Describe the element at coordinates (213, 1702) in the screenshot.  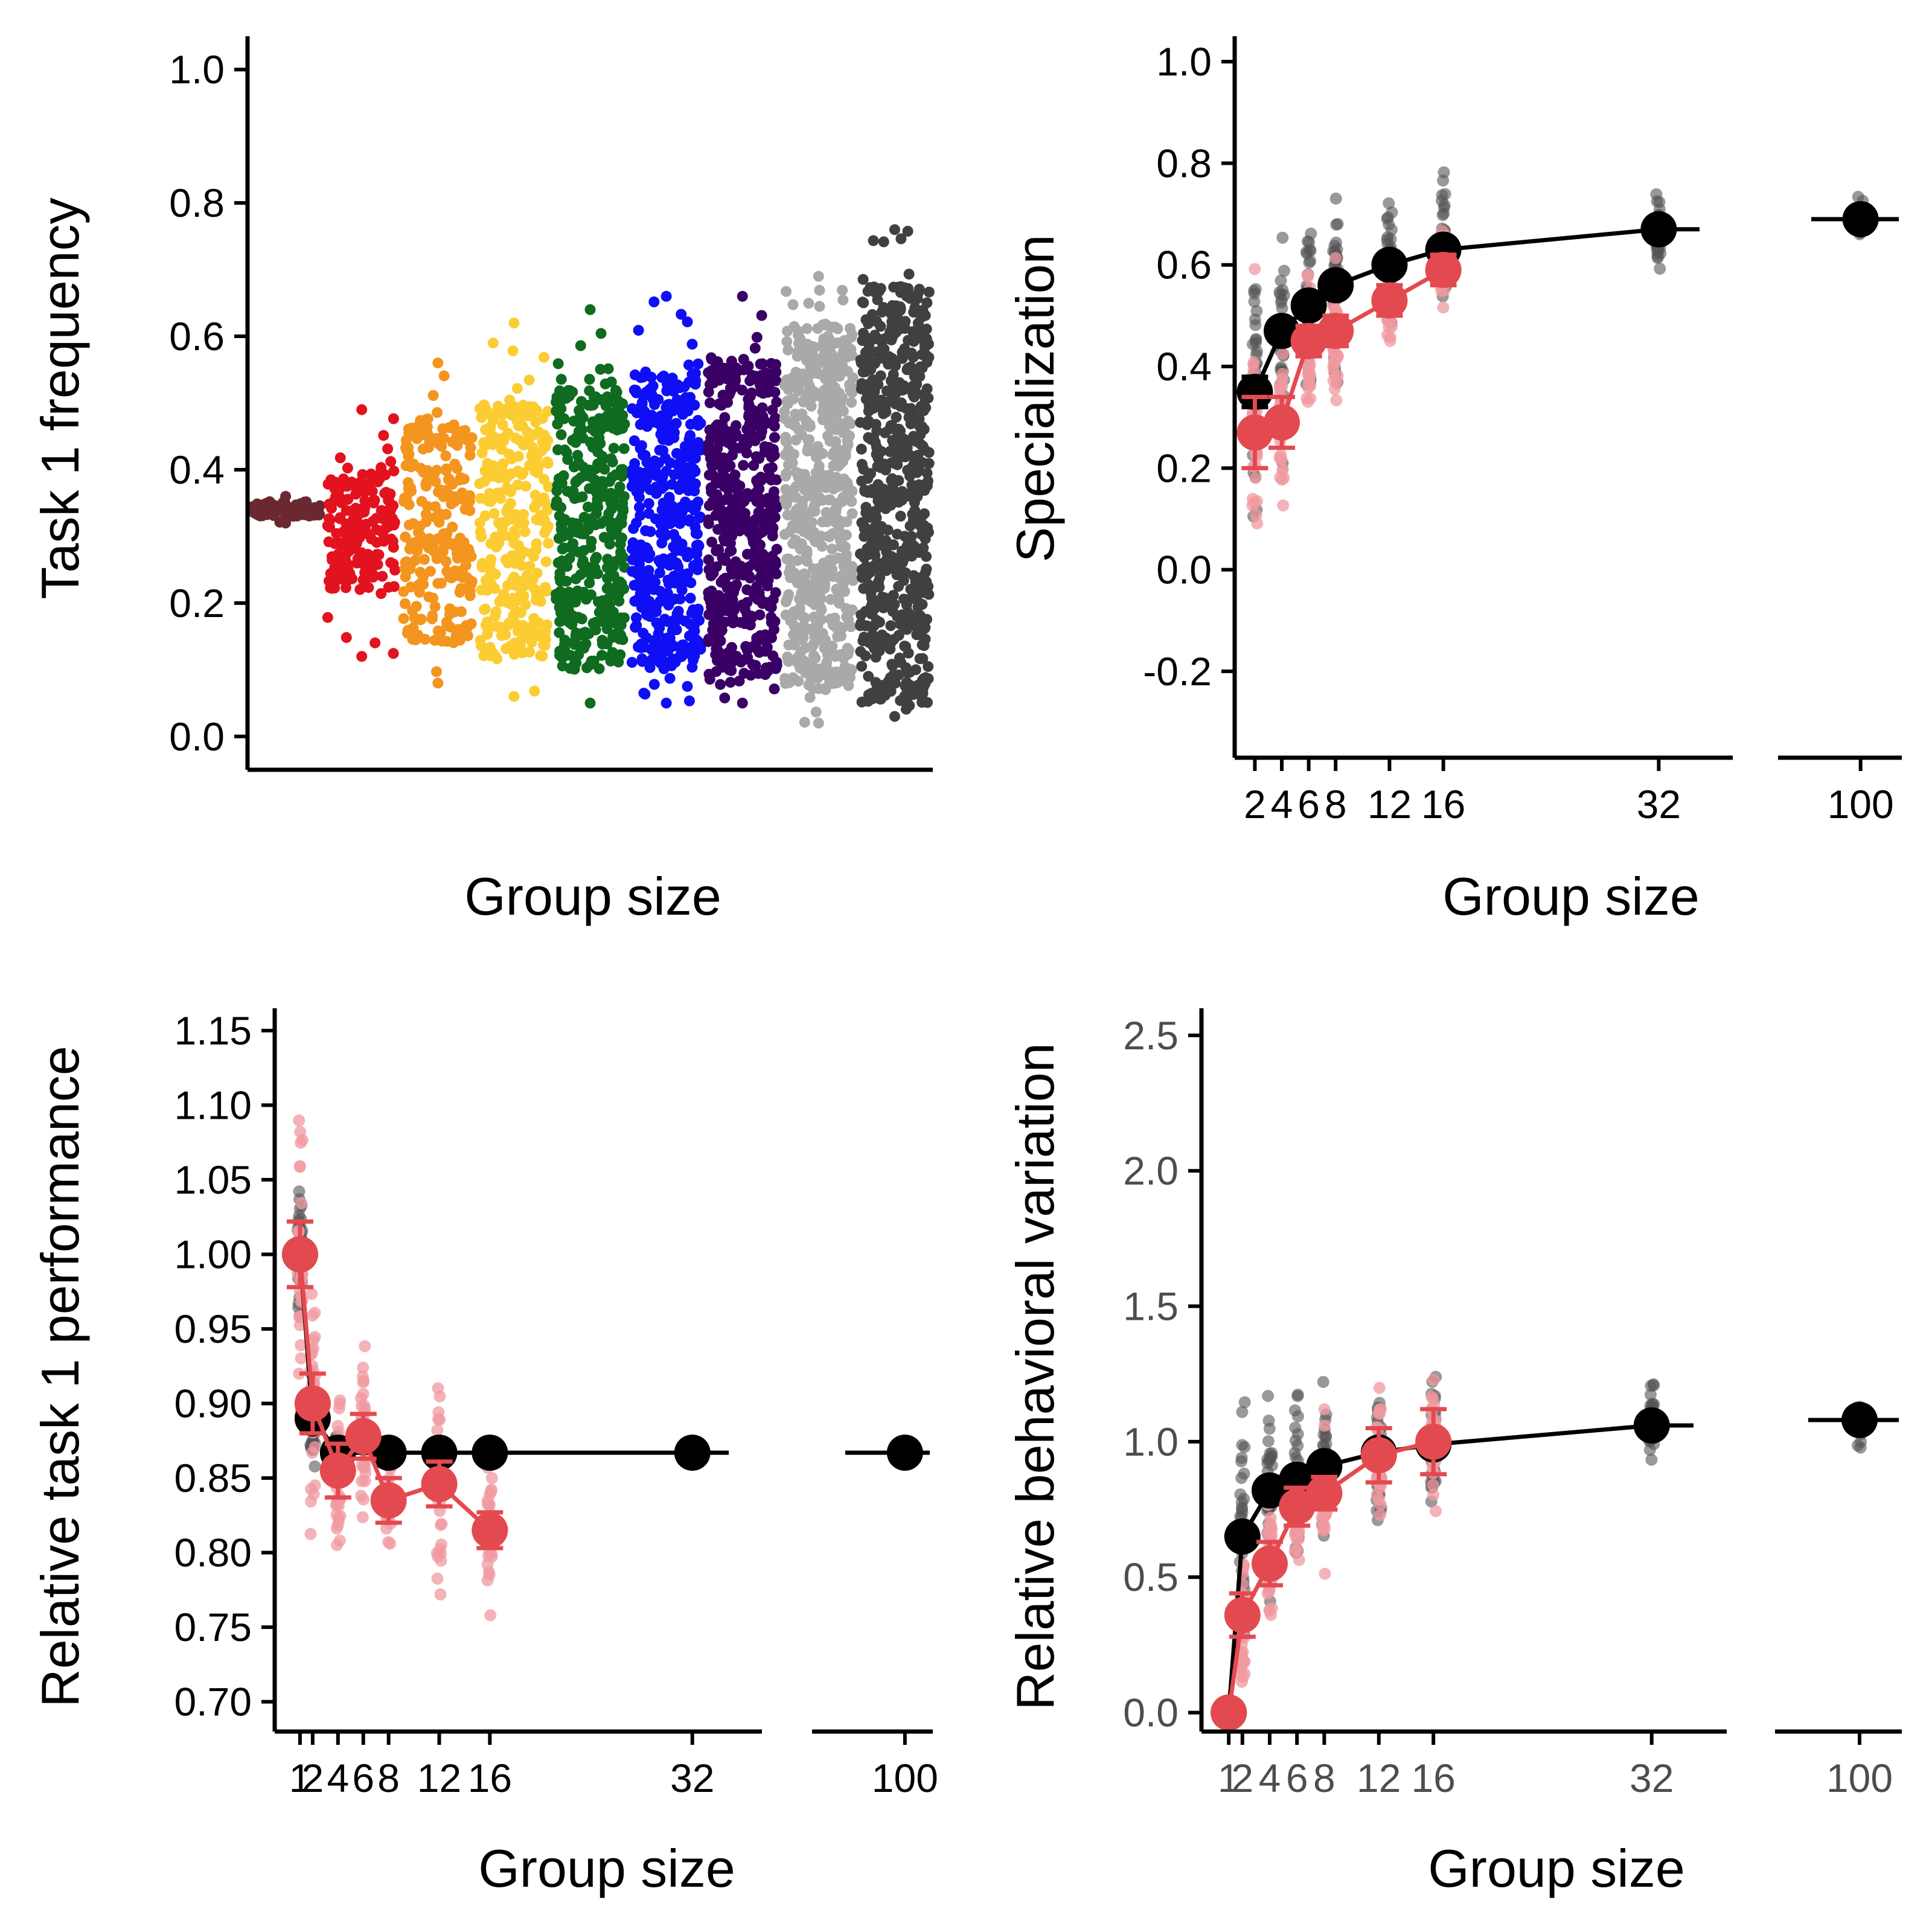
I see `y-tick-label: 0.70` at that location.